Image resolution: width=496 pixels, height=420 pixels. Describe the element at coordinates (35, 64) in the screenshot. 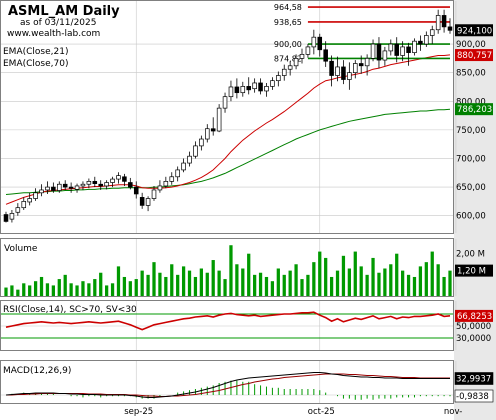

I see `ema70-label: EMA(Close,70)` at that location.